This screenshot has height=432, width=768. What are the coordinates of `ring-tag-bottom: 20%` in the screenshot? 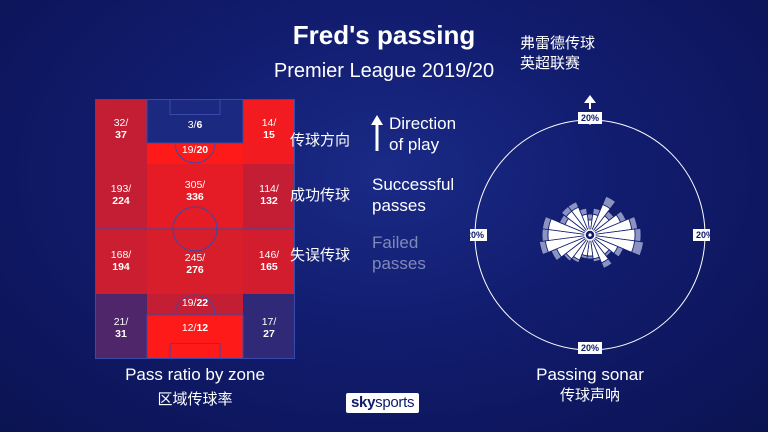 It's located at (590, 348).